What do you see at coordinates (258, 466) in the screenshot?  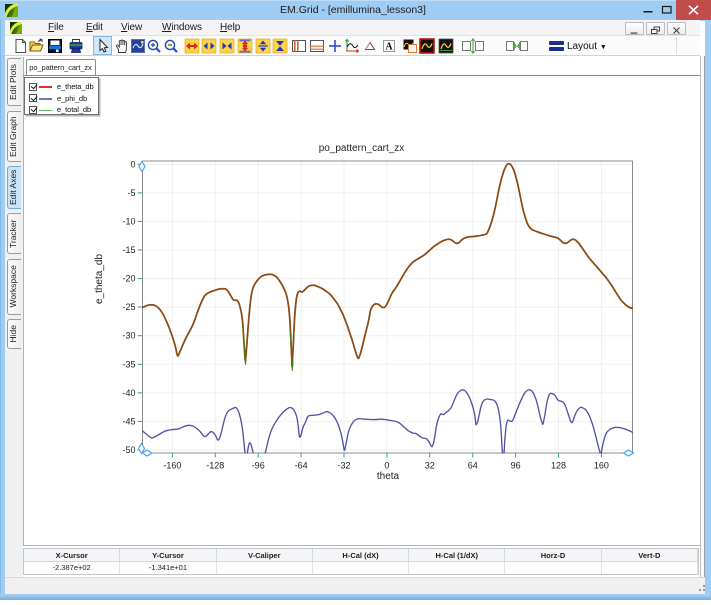 I see `svg-text: -96` at bounding box center [258, 466].